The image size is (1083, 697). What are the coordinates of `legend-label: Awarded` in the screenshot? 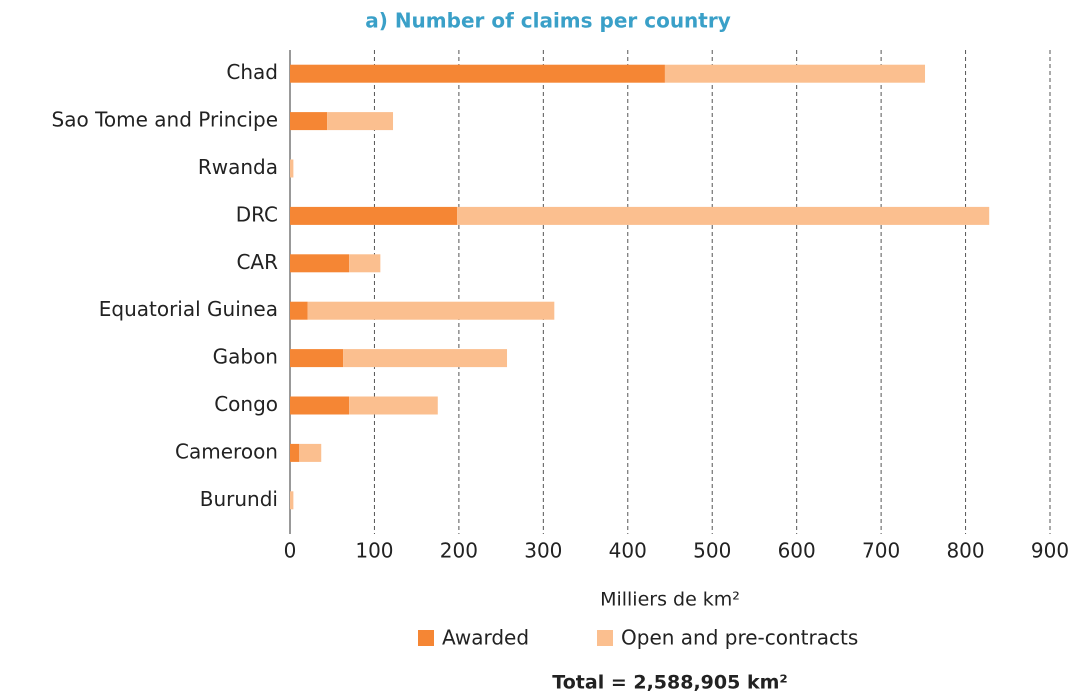 It's located at (485, 638).